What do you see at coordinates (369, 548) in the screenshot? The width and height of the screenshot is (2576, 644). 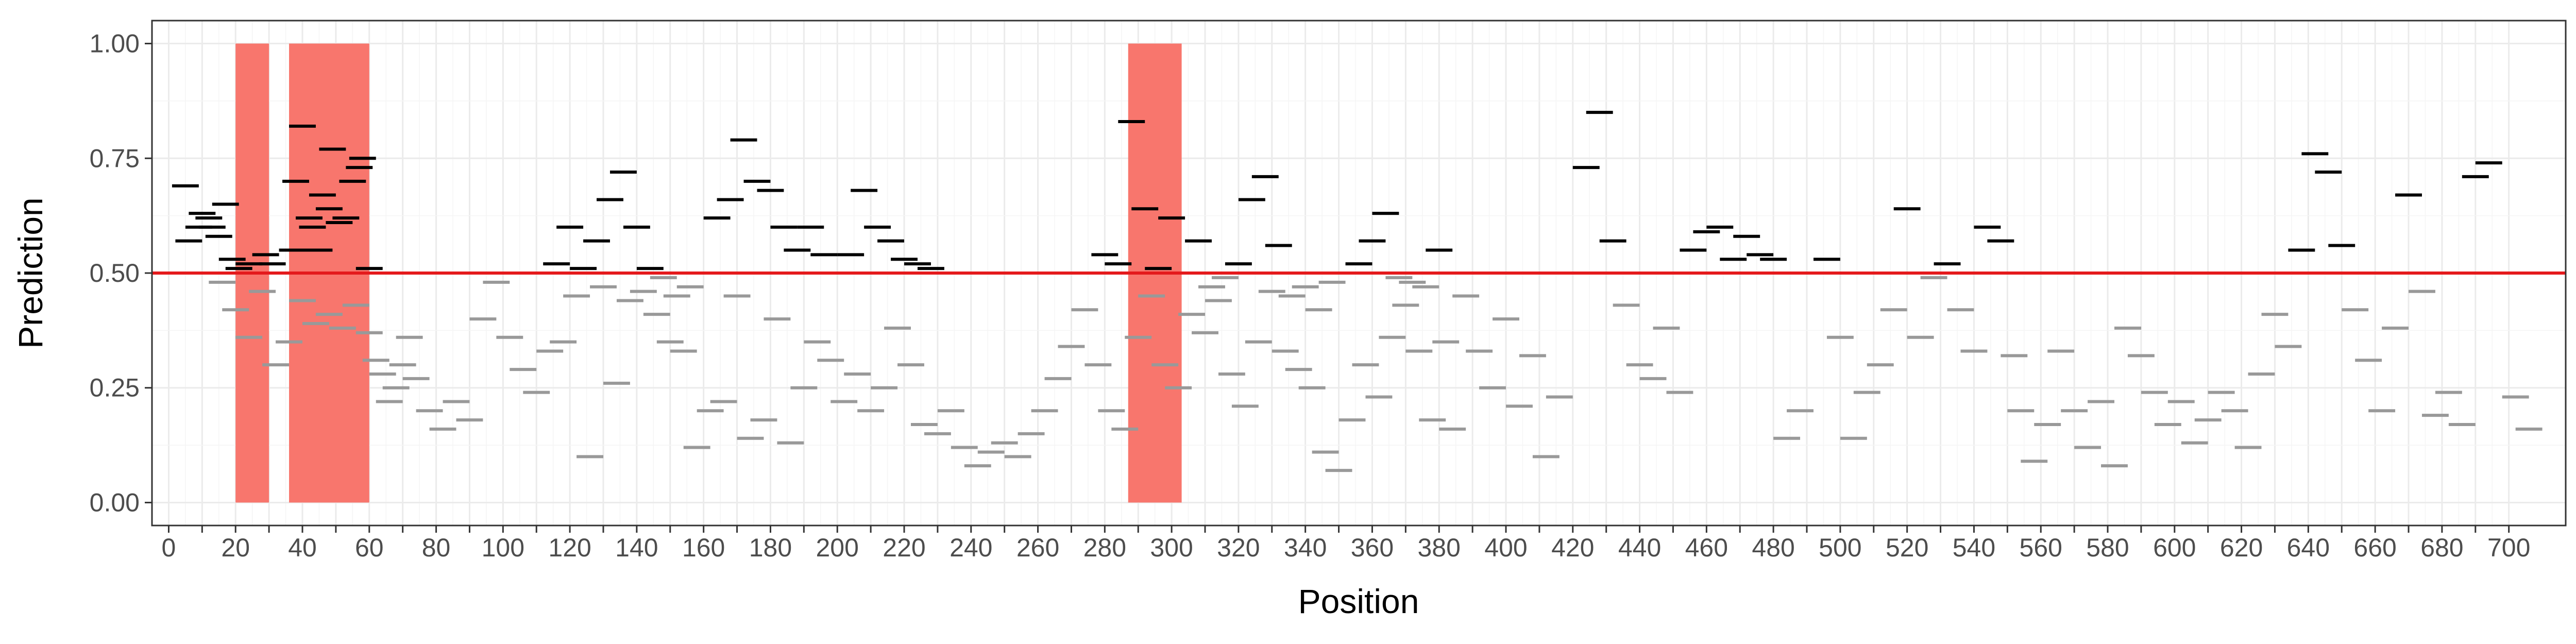 I see `x-tick-label: 60` at bounding box center [369, 548].